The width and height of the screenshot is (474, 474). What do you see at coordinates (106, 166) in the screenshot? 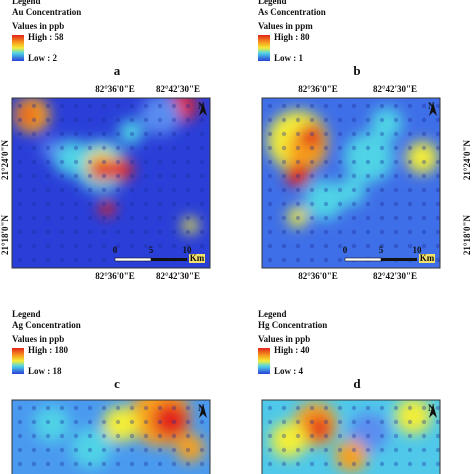
I see `blobs` at bounding box center [106, 166].